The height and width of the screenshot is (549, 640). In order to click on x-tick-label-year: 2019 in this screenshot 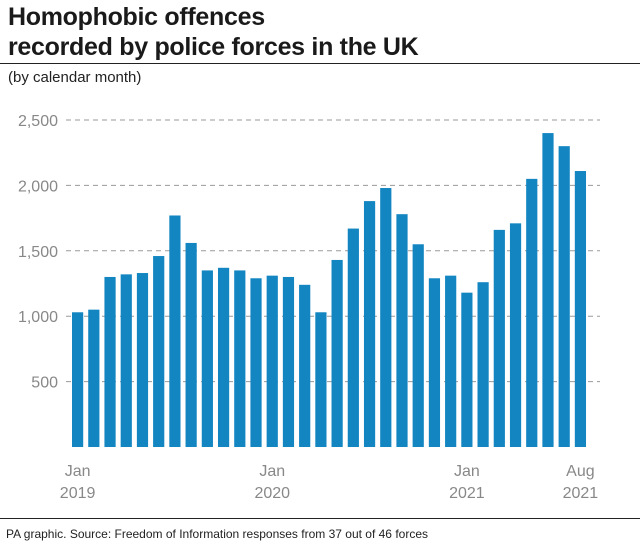, I will do `click(78, 493)`.